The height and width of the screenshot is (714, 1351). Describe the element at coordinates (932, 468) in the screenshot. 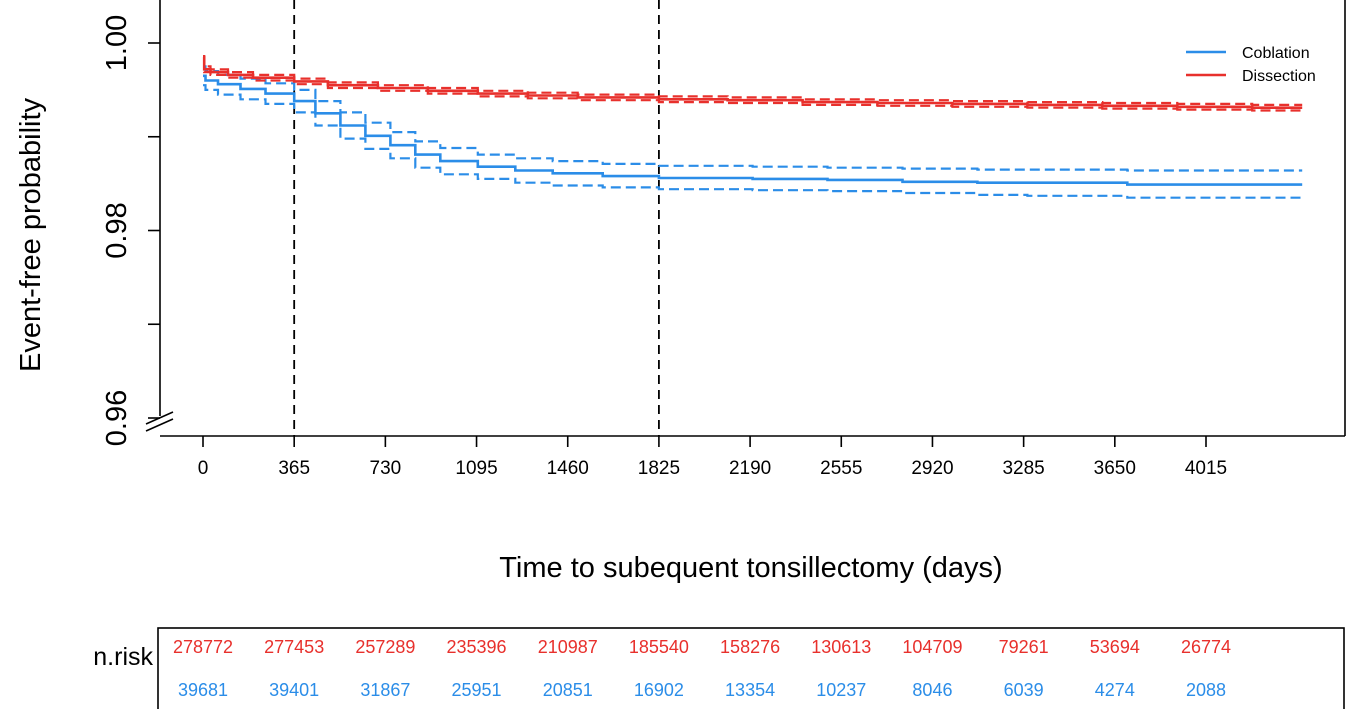

I see `x-tick-label: 2920` at that location.